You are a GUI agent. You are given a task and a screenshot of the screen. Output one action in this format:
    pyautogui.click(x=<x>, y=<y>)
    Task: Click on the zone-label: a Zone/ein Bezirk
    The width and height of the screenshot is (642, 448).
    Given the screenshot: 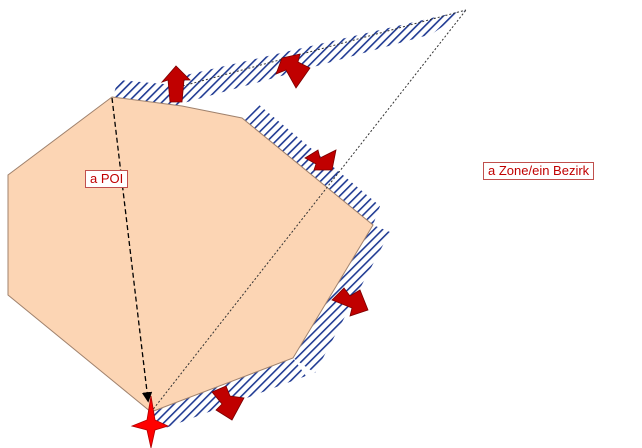 What is the action you would take?
    pyautogui.click(x=539, y=171)
    